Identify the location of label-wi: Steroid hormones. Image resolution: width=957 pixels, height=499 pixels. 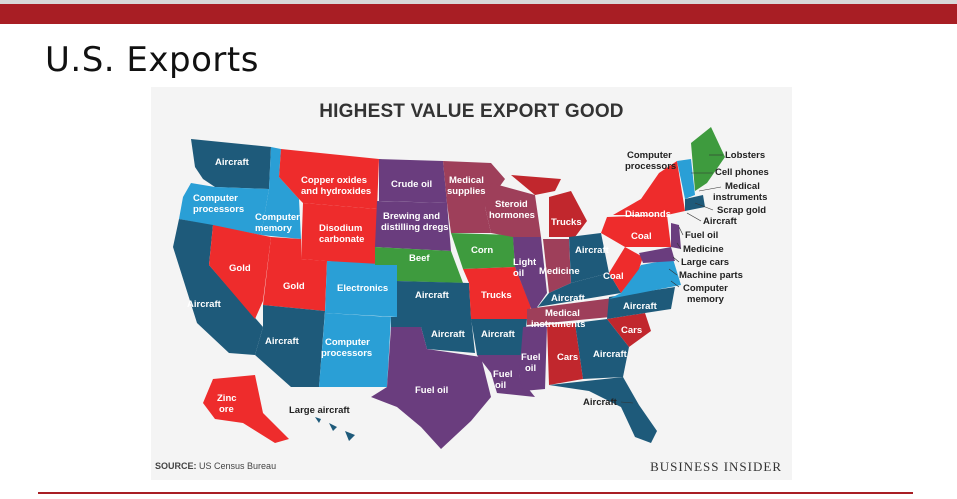
(512, 210).